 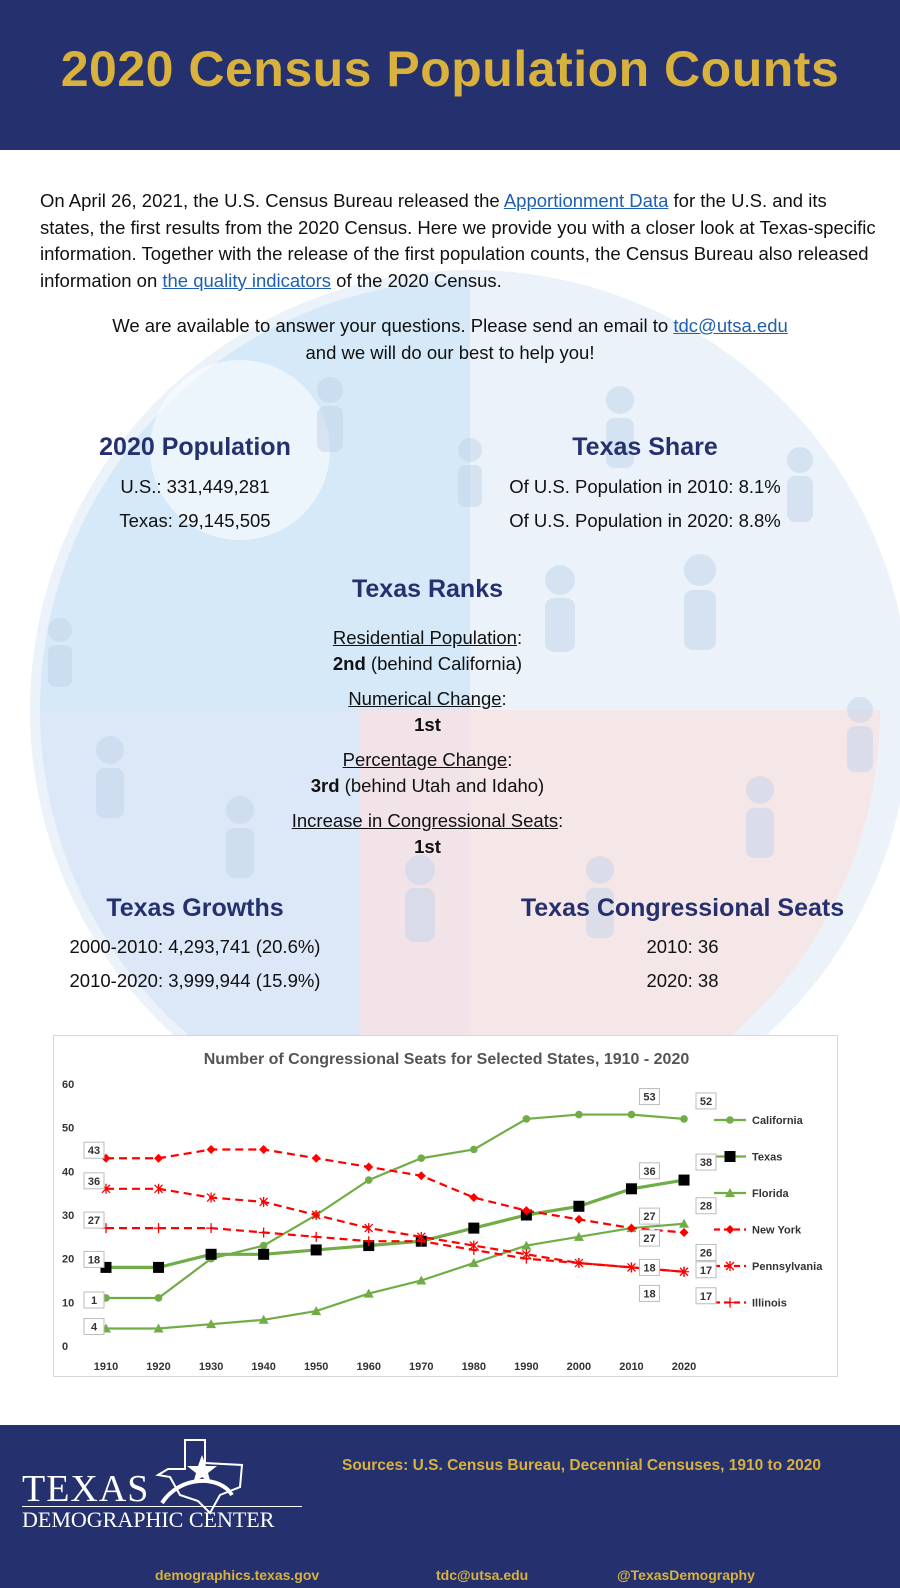 I want to click on contact-text: and we will do our best to help you!, so click(x=450, y=352).